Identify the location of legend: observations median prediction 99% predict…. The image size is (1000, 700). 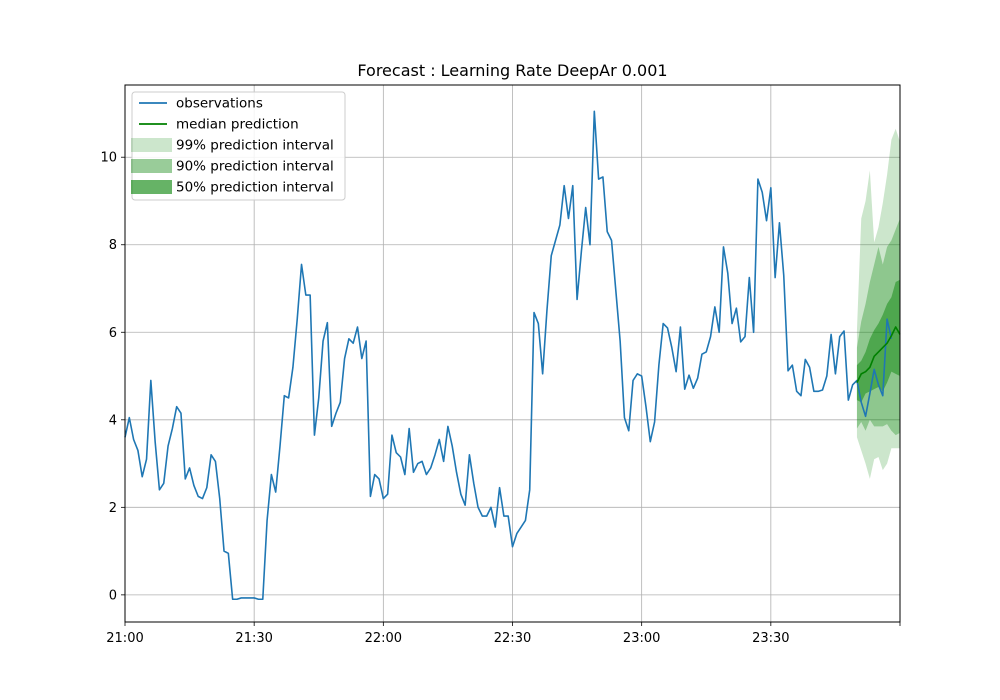
(238, 146).